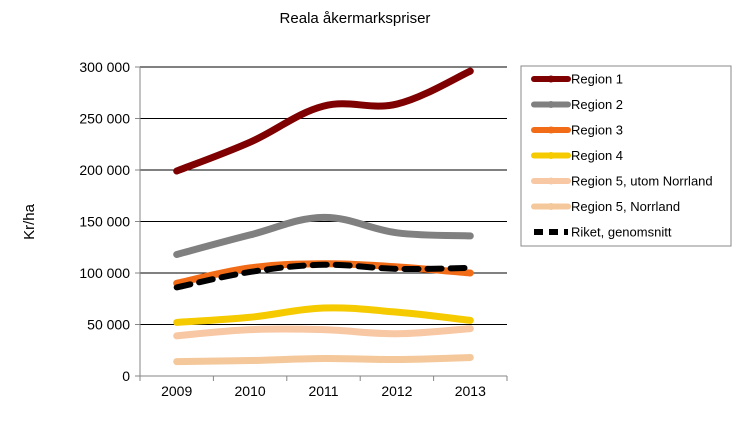  What do you see at coordinates (597, 130) in the screenshot?
I see `legend-label: Region 3` at bounding box center [597, 130].